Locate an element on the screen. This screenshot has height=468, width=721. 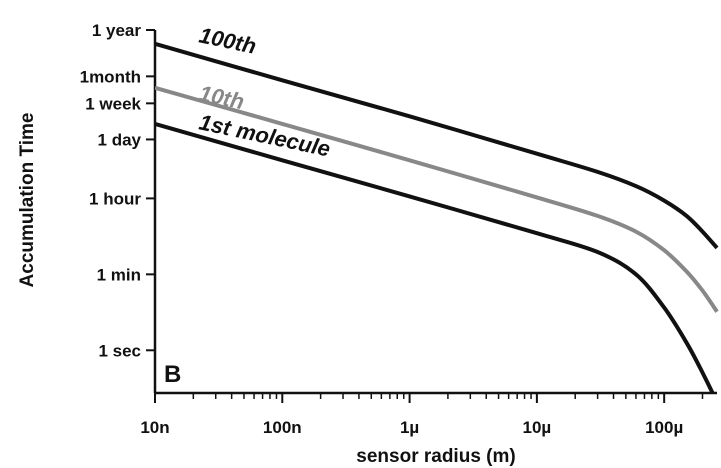
x-tick-label: 100µ is located at coordinates (664, 427).